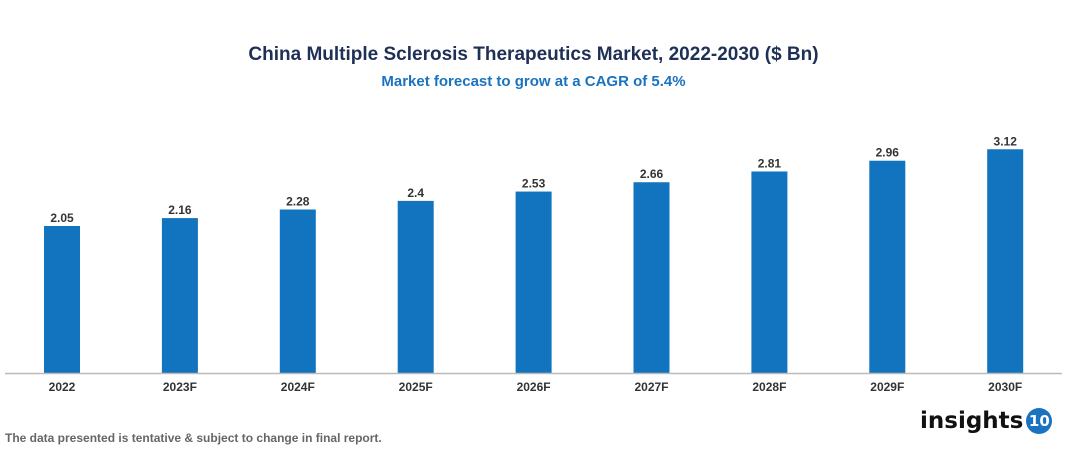 The height and width of the screenshot is (454, 1067). What do you see at coordinates (534, 387) in the screenshot?
I see `x-tick-label: 2026F` at bounding box center [534, 387].